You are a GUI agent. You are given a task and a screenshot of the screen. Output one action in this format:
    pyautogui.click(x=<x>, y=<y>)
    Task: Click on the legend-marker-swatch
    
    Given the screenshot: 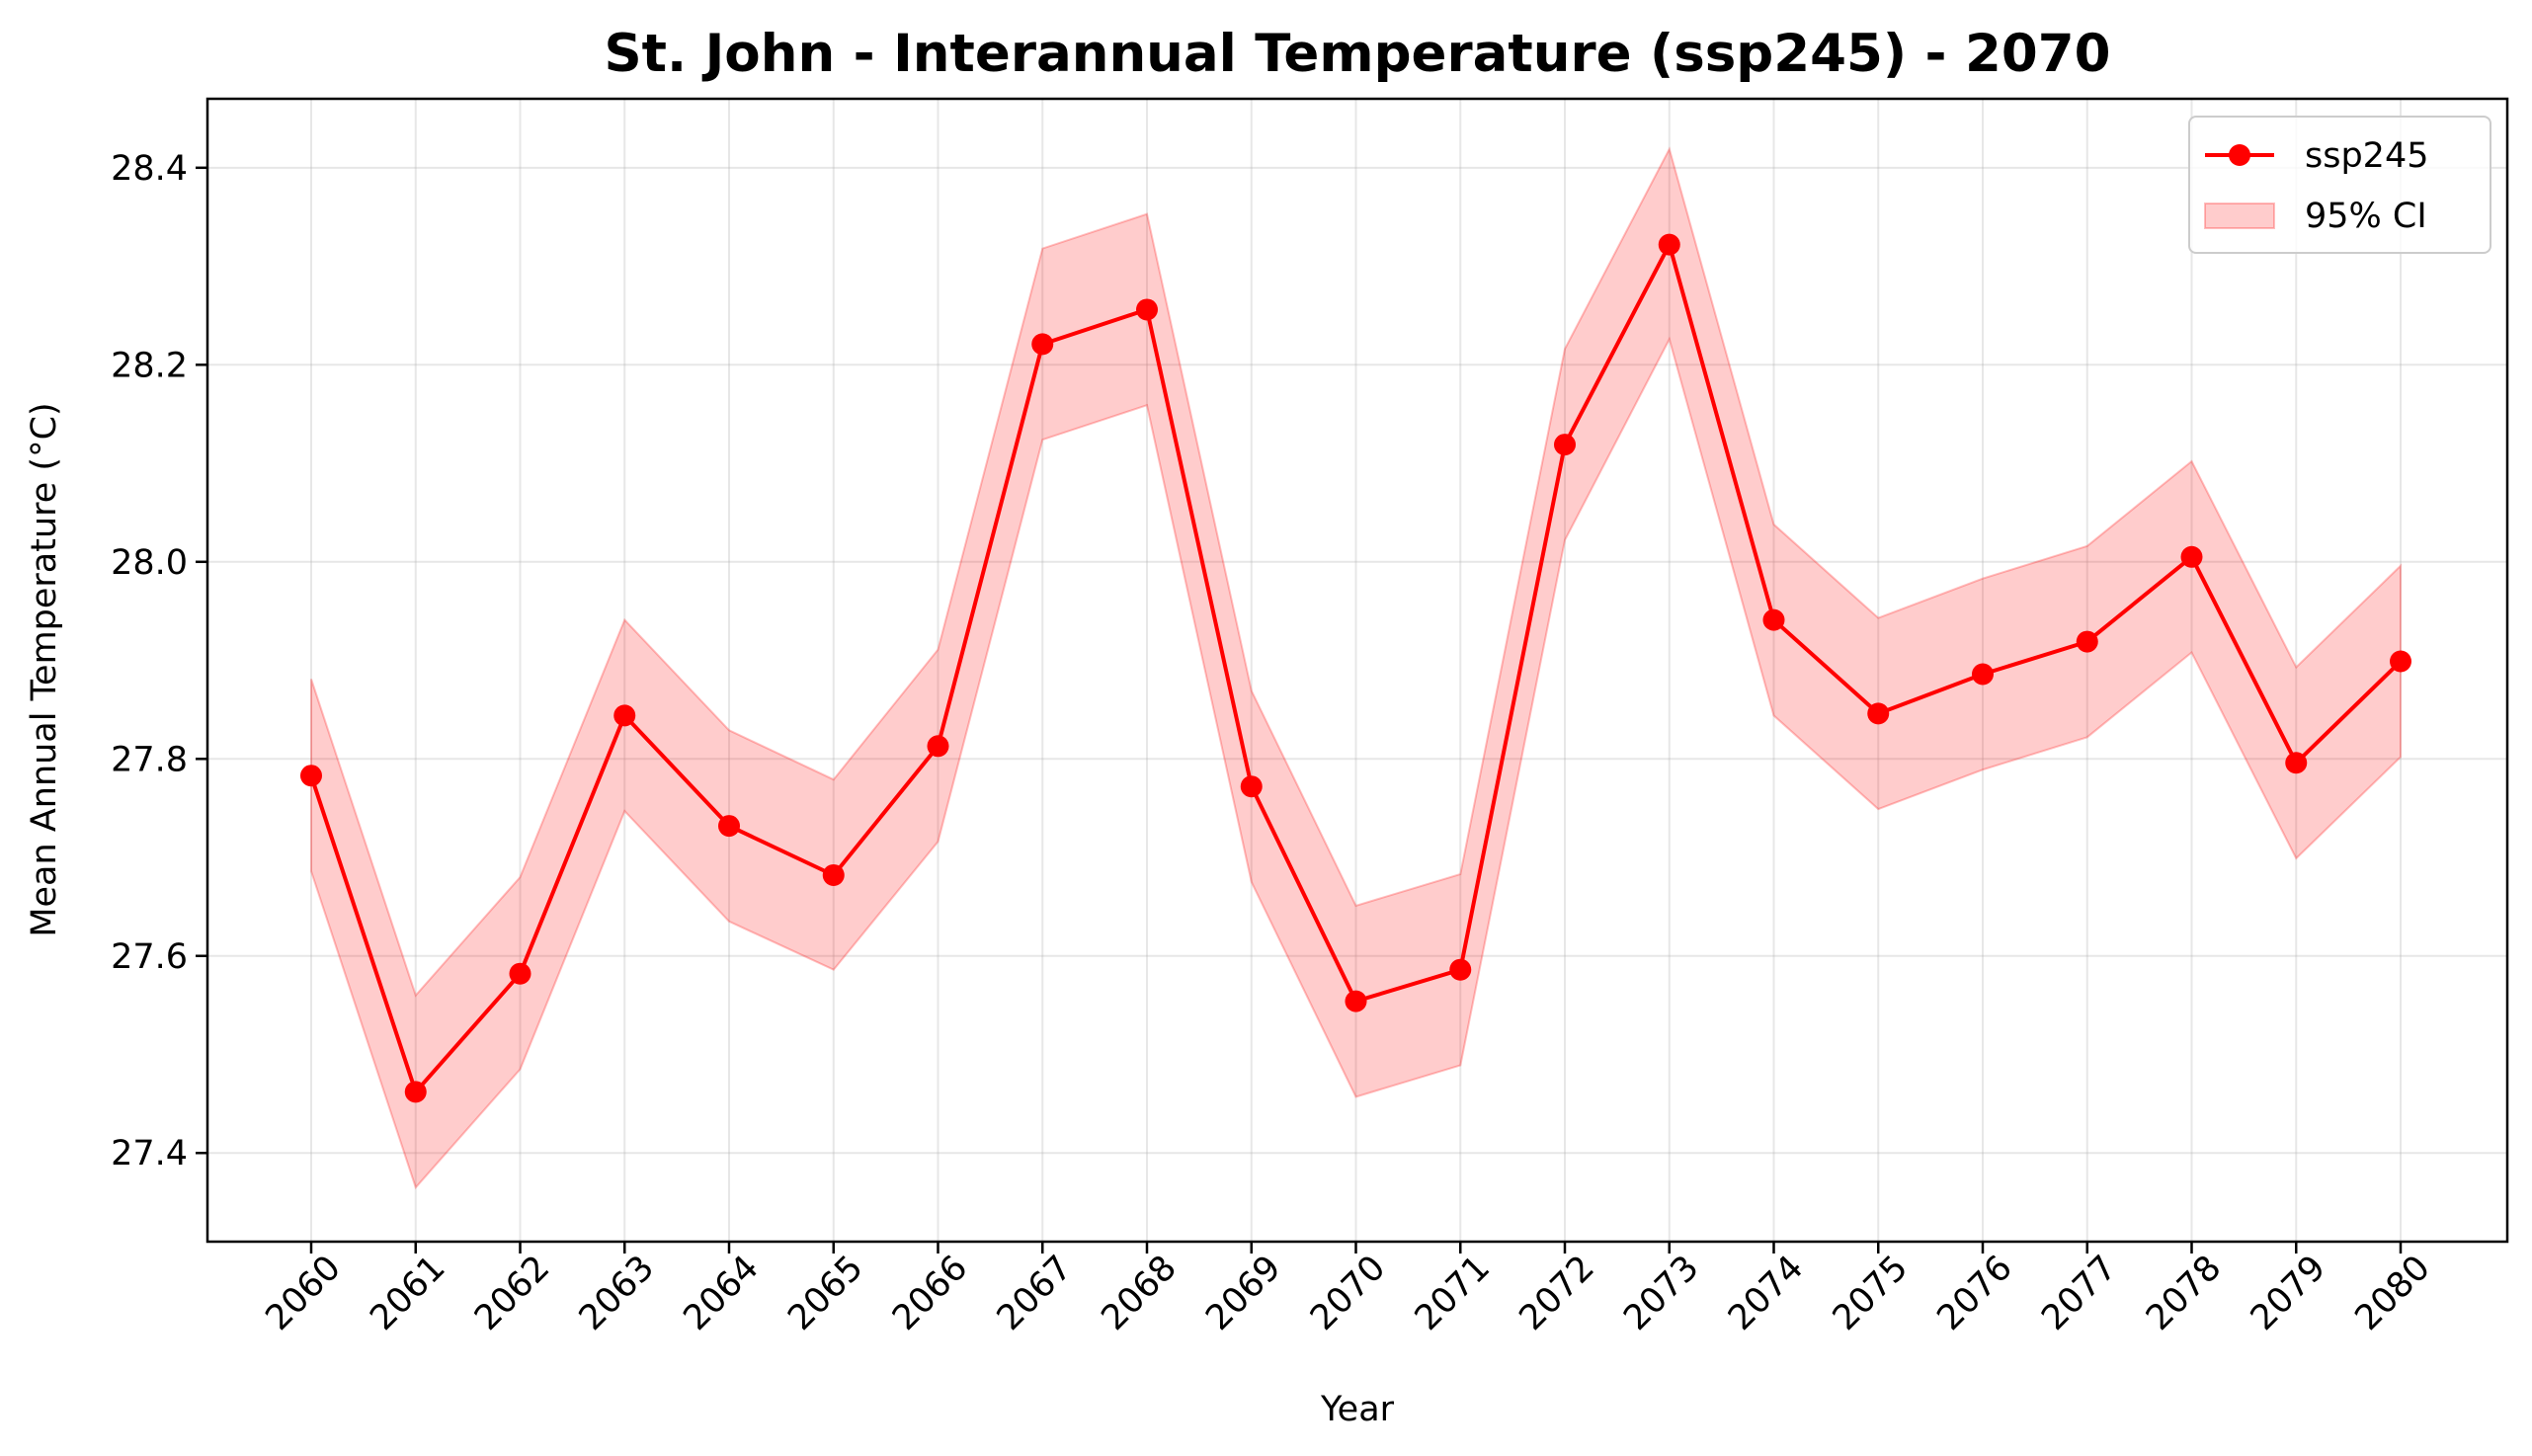 What is the action you would take?
    pyautogui.click(x=2239, y=155)
    